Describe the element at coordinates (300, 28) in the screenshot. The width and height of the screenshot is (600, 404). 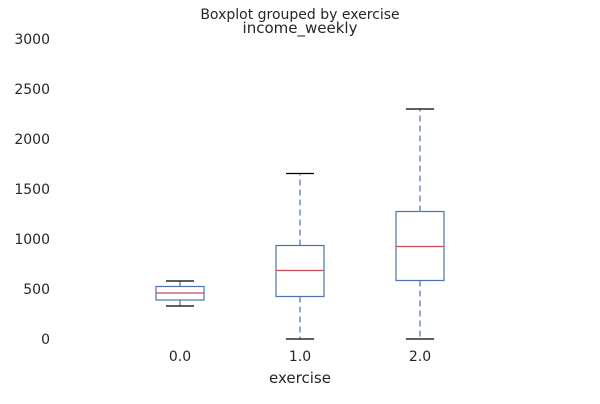
I see `chart-title: income_weekly` at that location.